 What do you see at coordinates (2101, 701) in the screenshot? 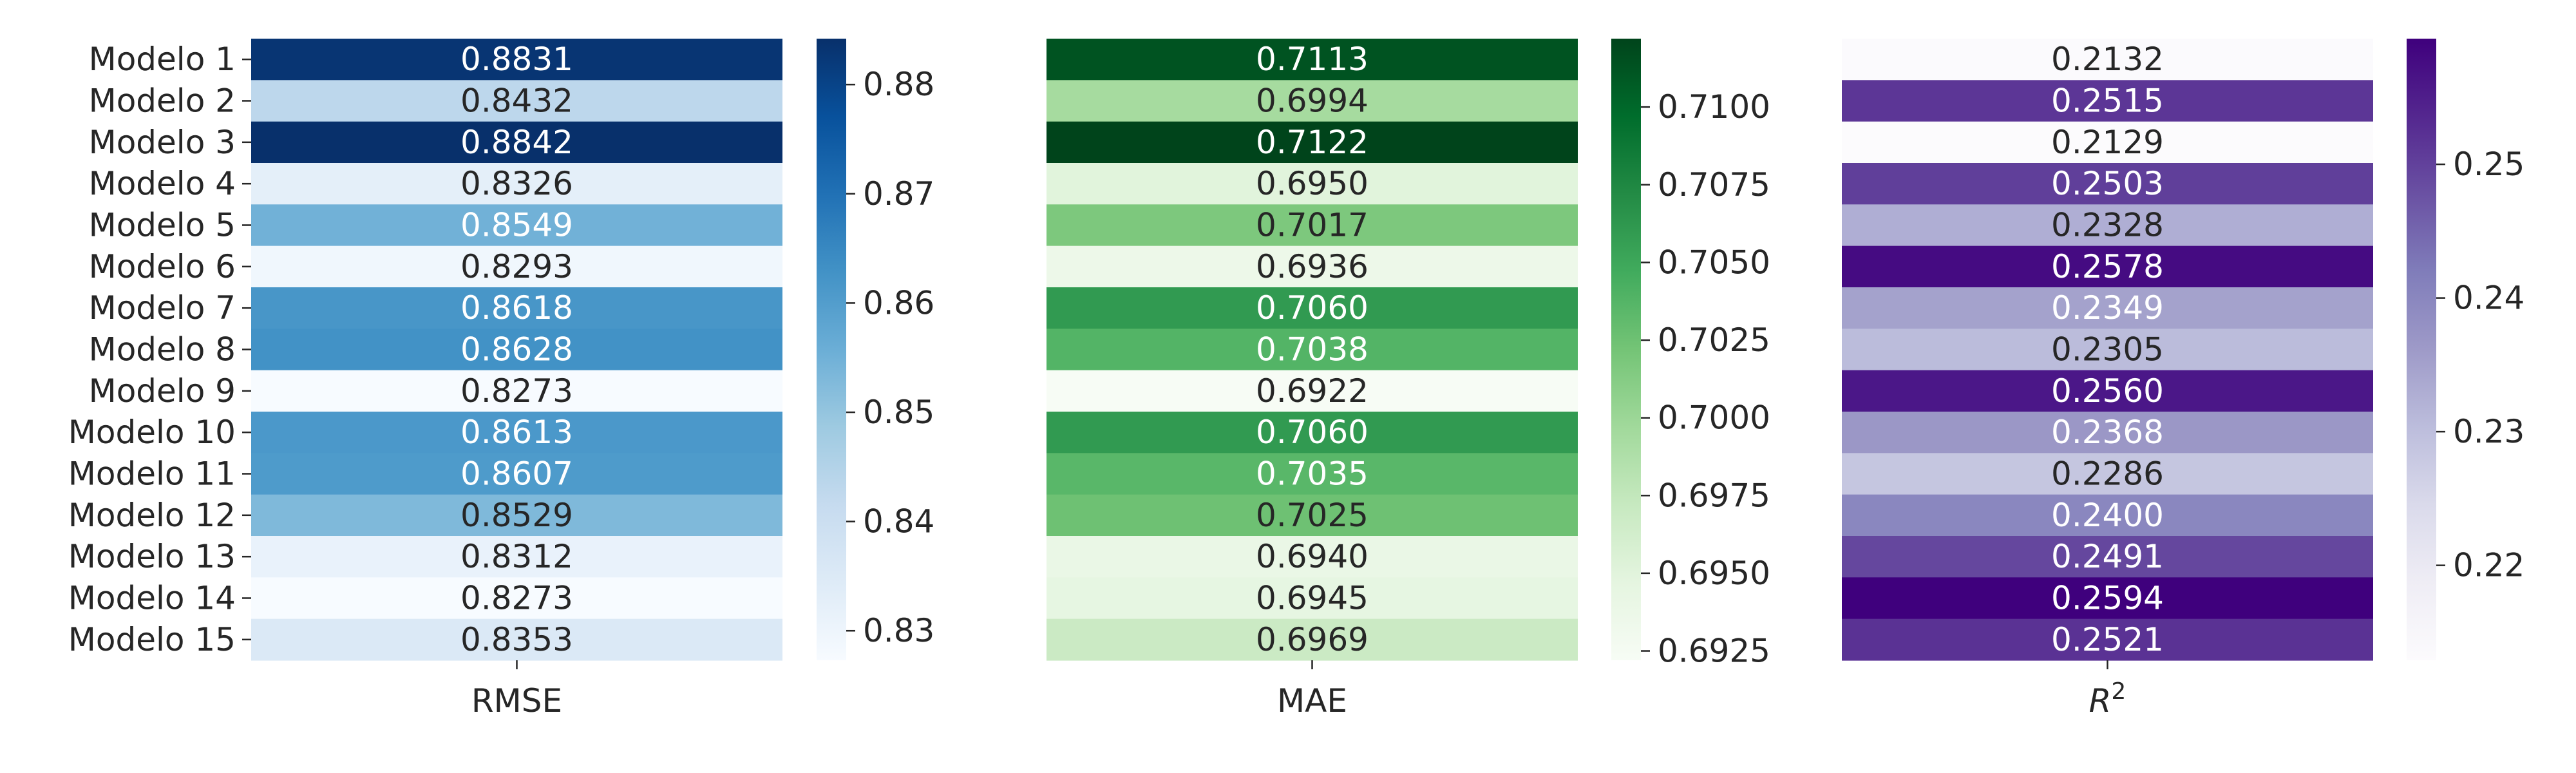
I see `x-axis-label-base: R` at bounding box center [2101, 701].